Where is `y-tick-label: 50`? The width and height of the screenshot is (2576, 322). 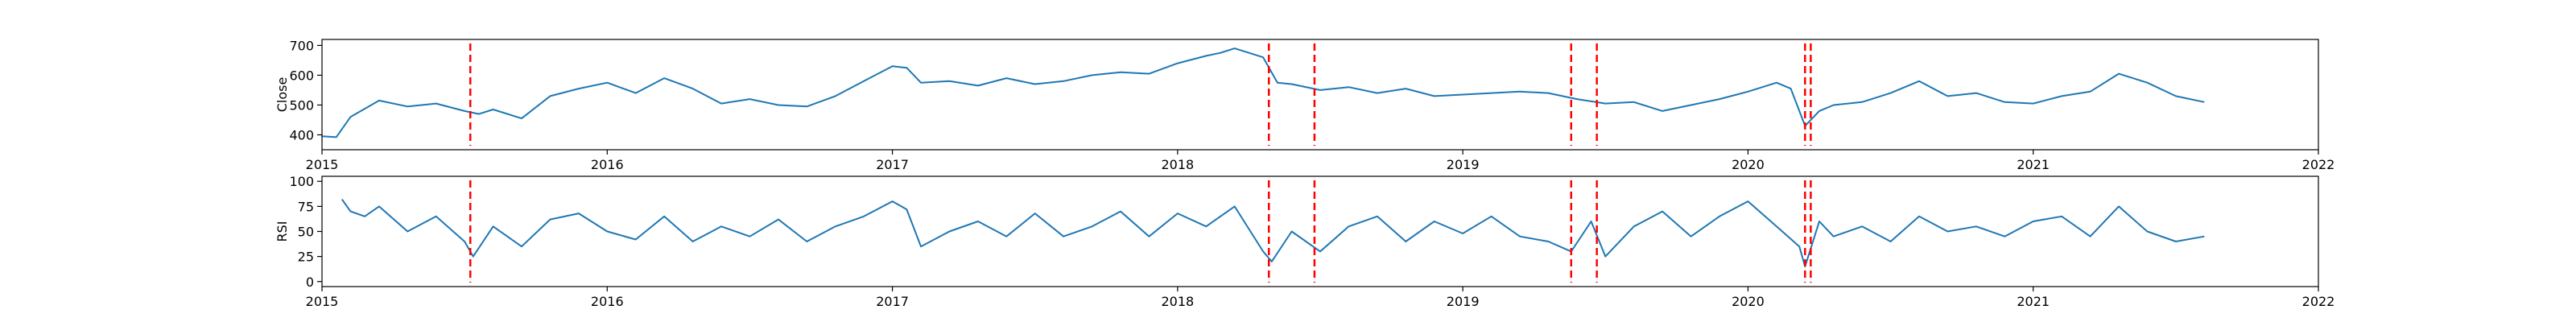
y-tick-label: 50 is located at coordinates (306, 232).